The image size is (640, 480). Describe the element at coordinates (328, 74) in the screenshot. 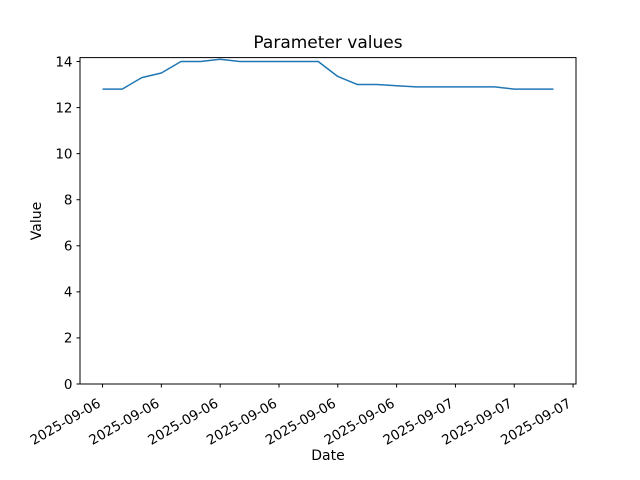

I see `series-line` at that location.